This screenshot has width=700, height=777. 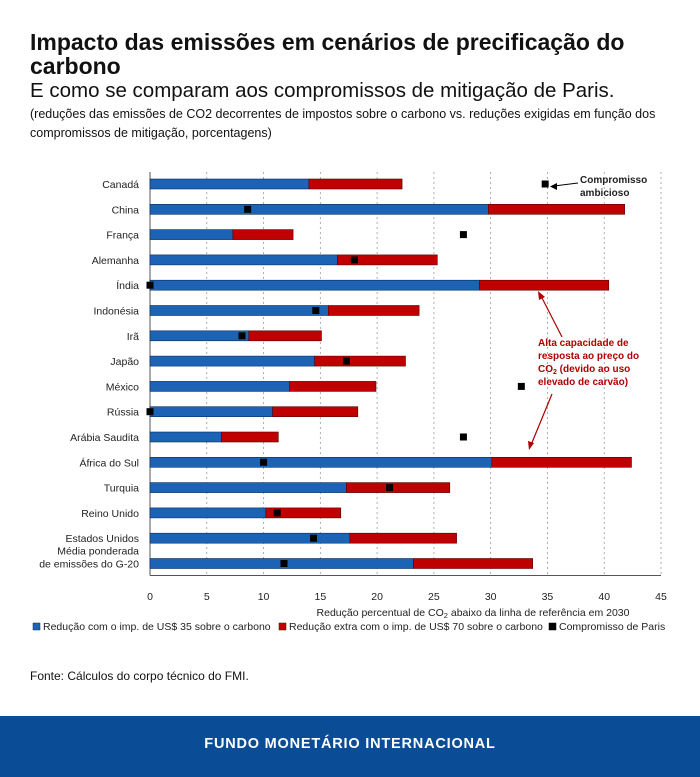 I want to click on category-label: Estados Unidos, so click(x=102, y=539).